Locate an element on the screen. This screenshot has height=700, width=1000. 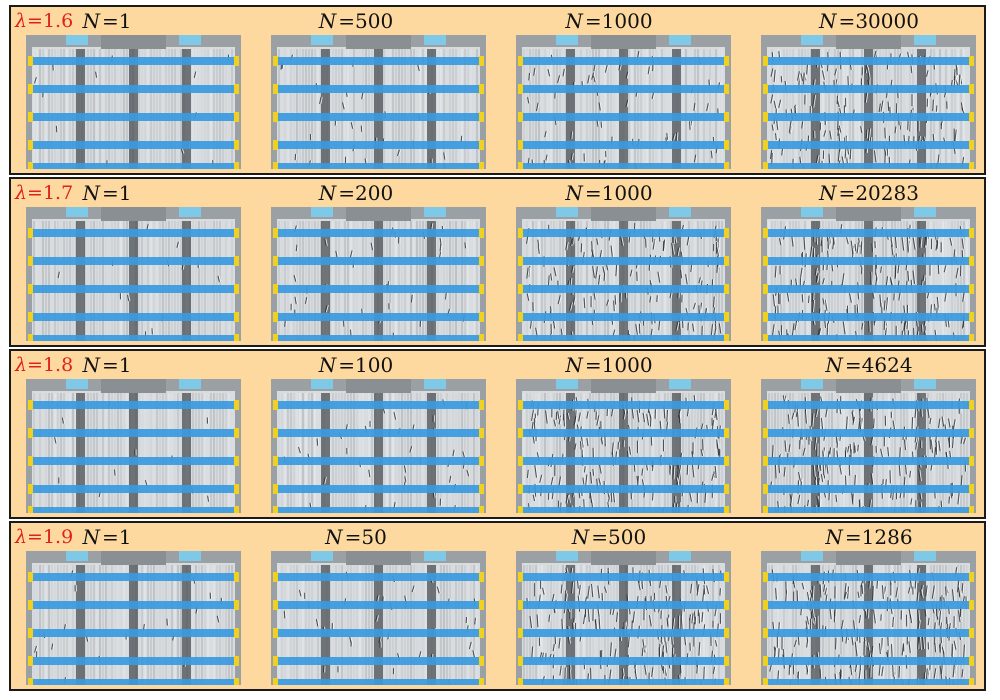
n-value: =20283 is located at coordinates (878, 193).